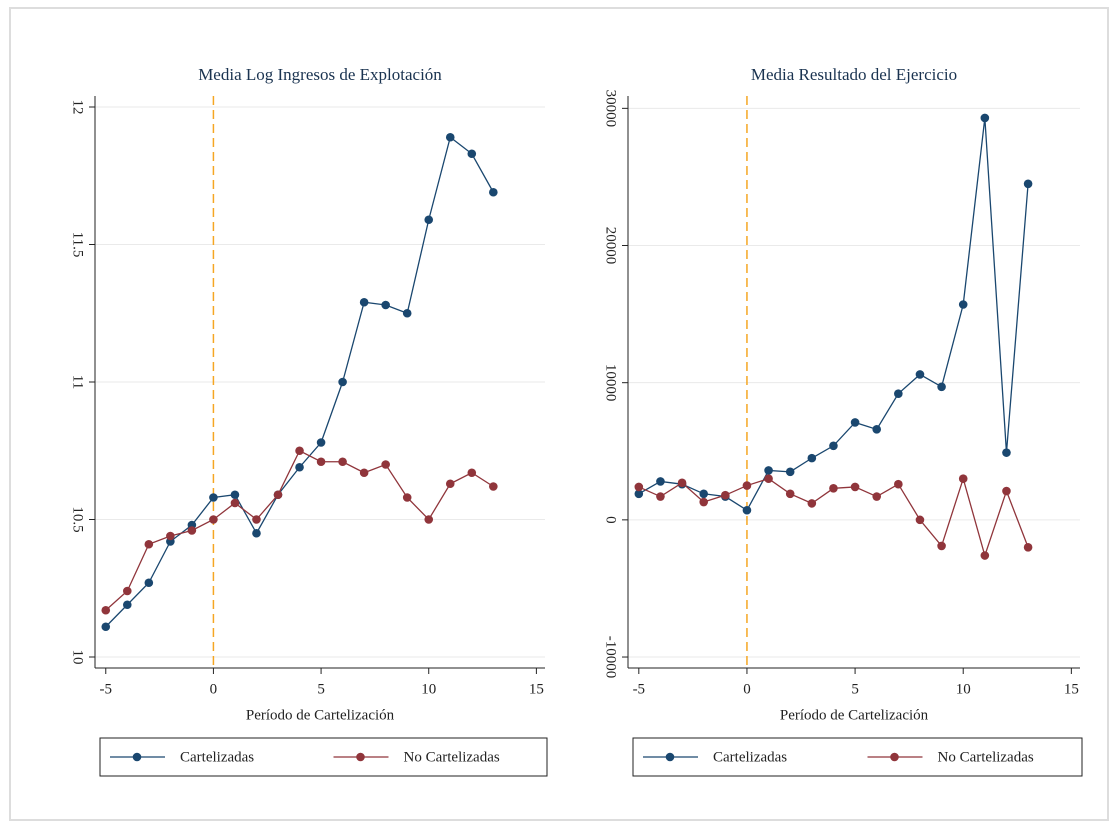 The height and width of the screenshot is (826, 1115). What do you see at coordinates (78, 519) in the screenshot?
I see `y-tick-label: 10.5` at bounding box center [78, 519].